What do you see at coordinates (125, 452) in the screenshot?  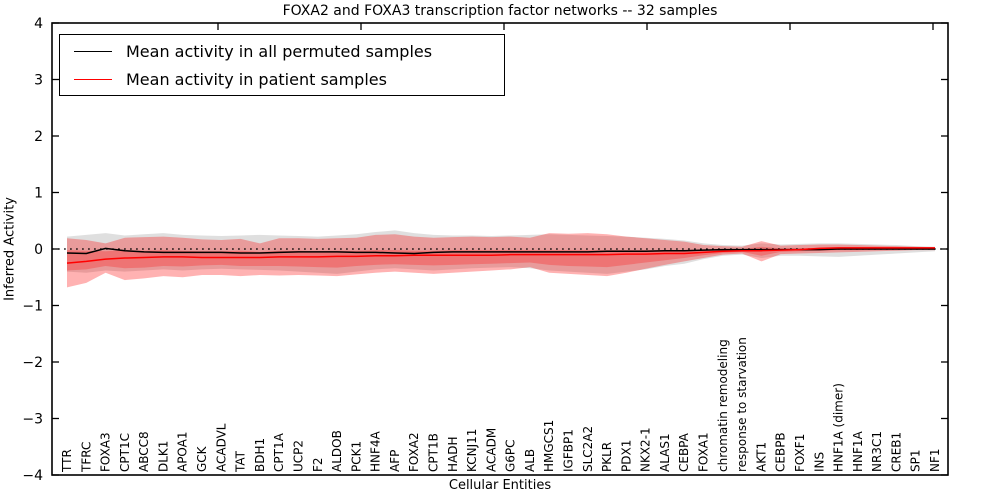 I see `x-category-label: CPT1C` at bounding box center [125, 452].